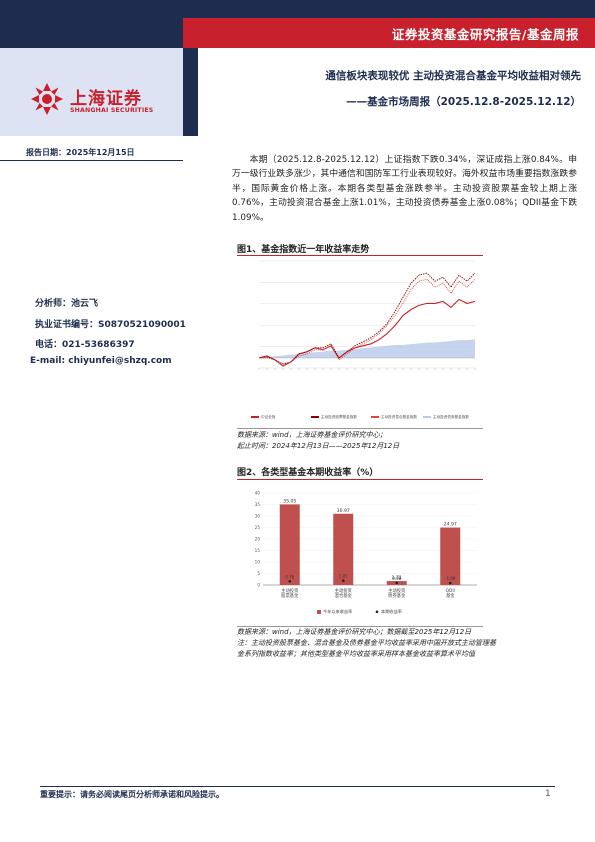  Describe the element at coordinates (101, 361) in the screenshot. I see `analyst-email: E-mail: chiyunfei@shzq.com` at that location.